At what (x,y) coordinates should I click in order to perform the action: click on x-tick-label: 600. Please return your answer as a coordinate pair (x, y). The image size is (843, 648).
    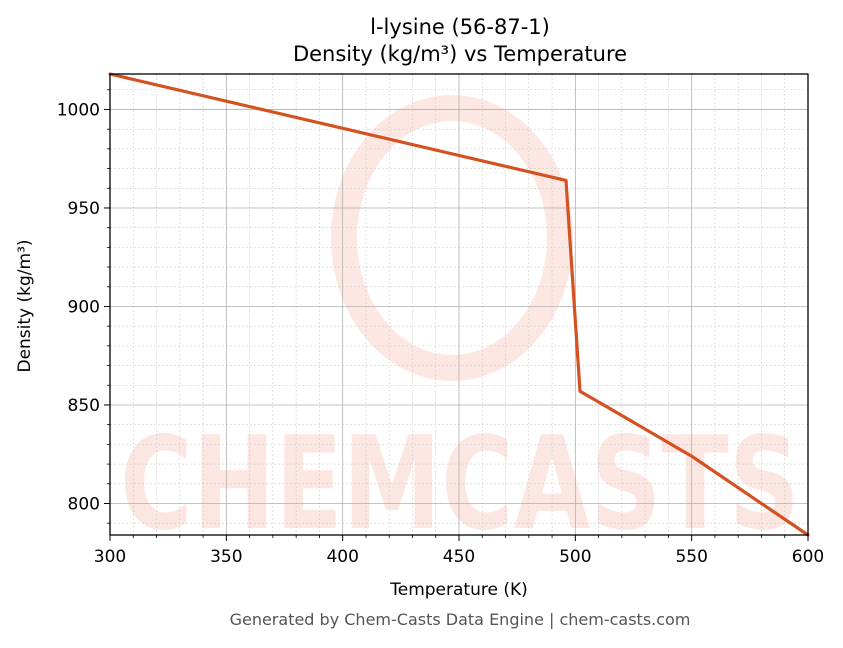
    Looking at the image, I should click on (808, 557).